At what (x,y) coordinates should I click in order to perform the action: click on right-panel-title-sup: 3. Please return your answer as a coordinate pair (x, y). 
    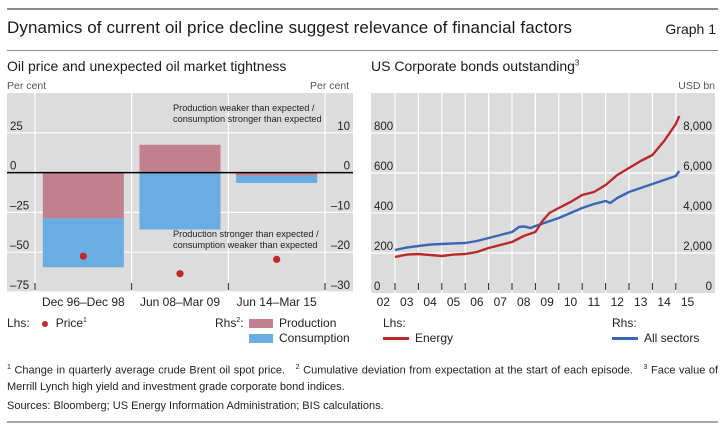
    Looking at the image, I should click on (577, 63).